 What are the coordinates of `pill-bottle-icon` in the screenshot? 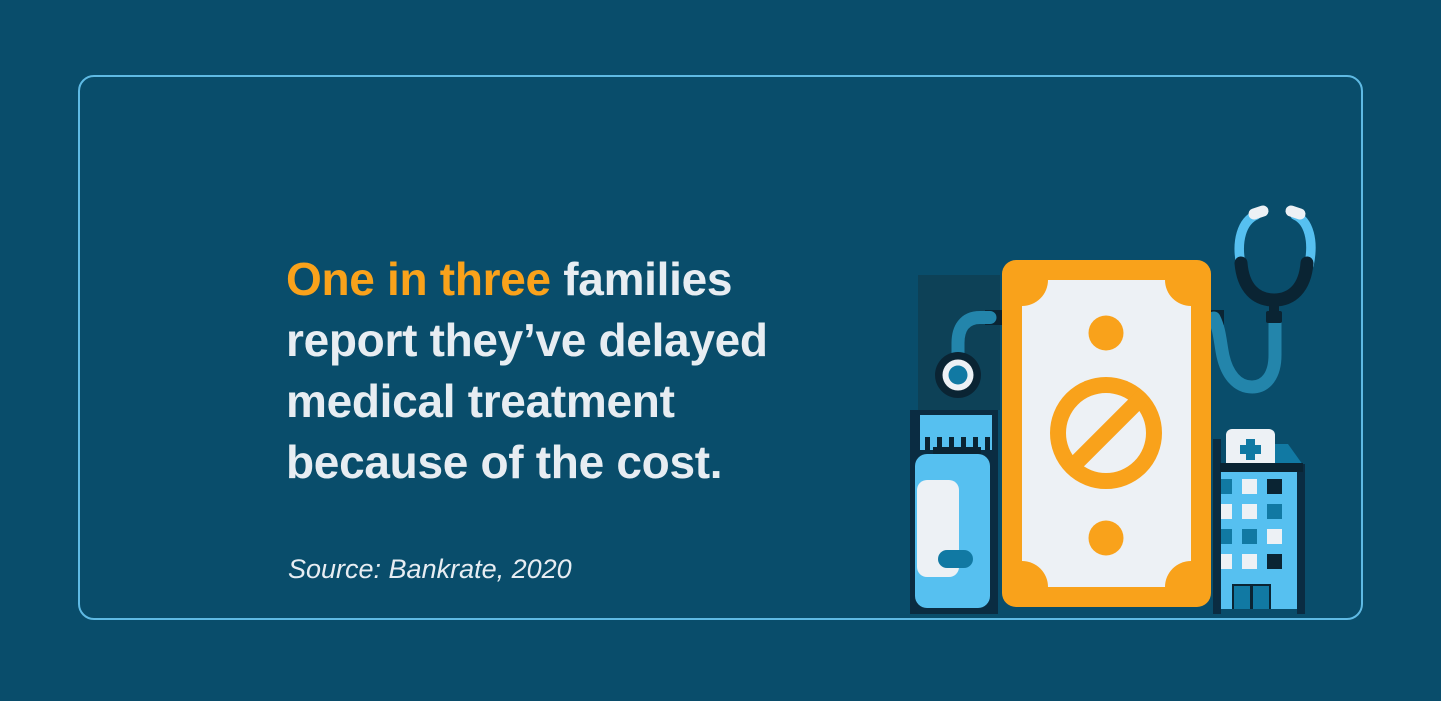 It's located at (953, 511).